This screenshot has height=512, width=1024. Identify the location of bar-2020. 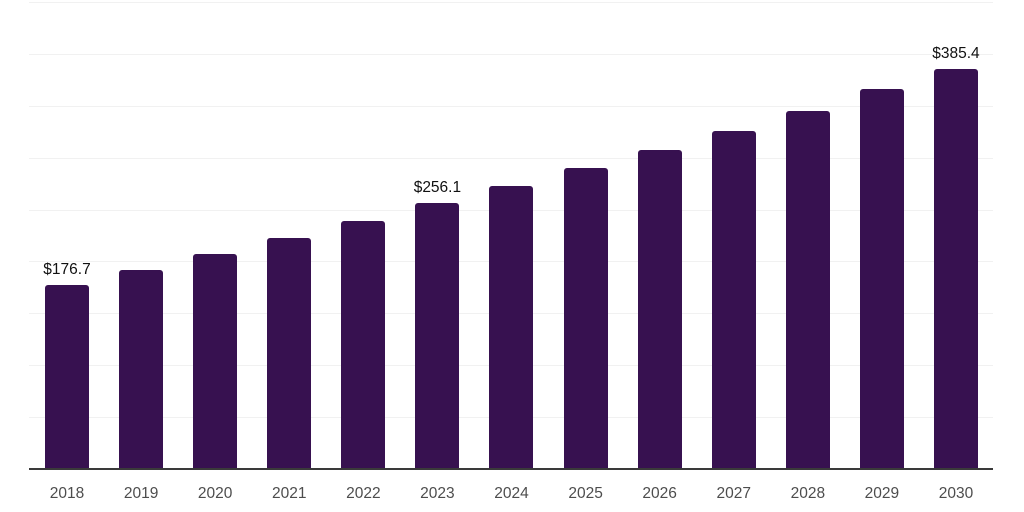
(215, 361).